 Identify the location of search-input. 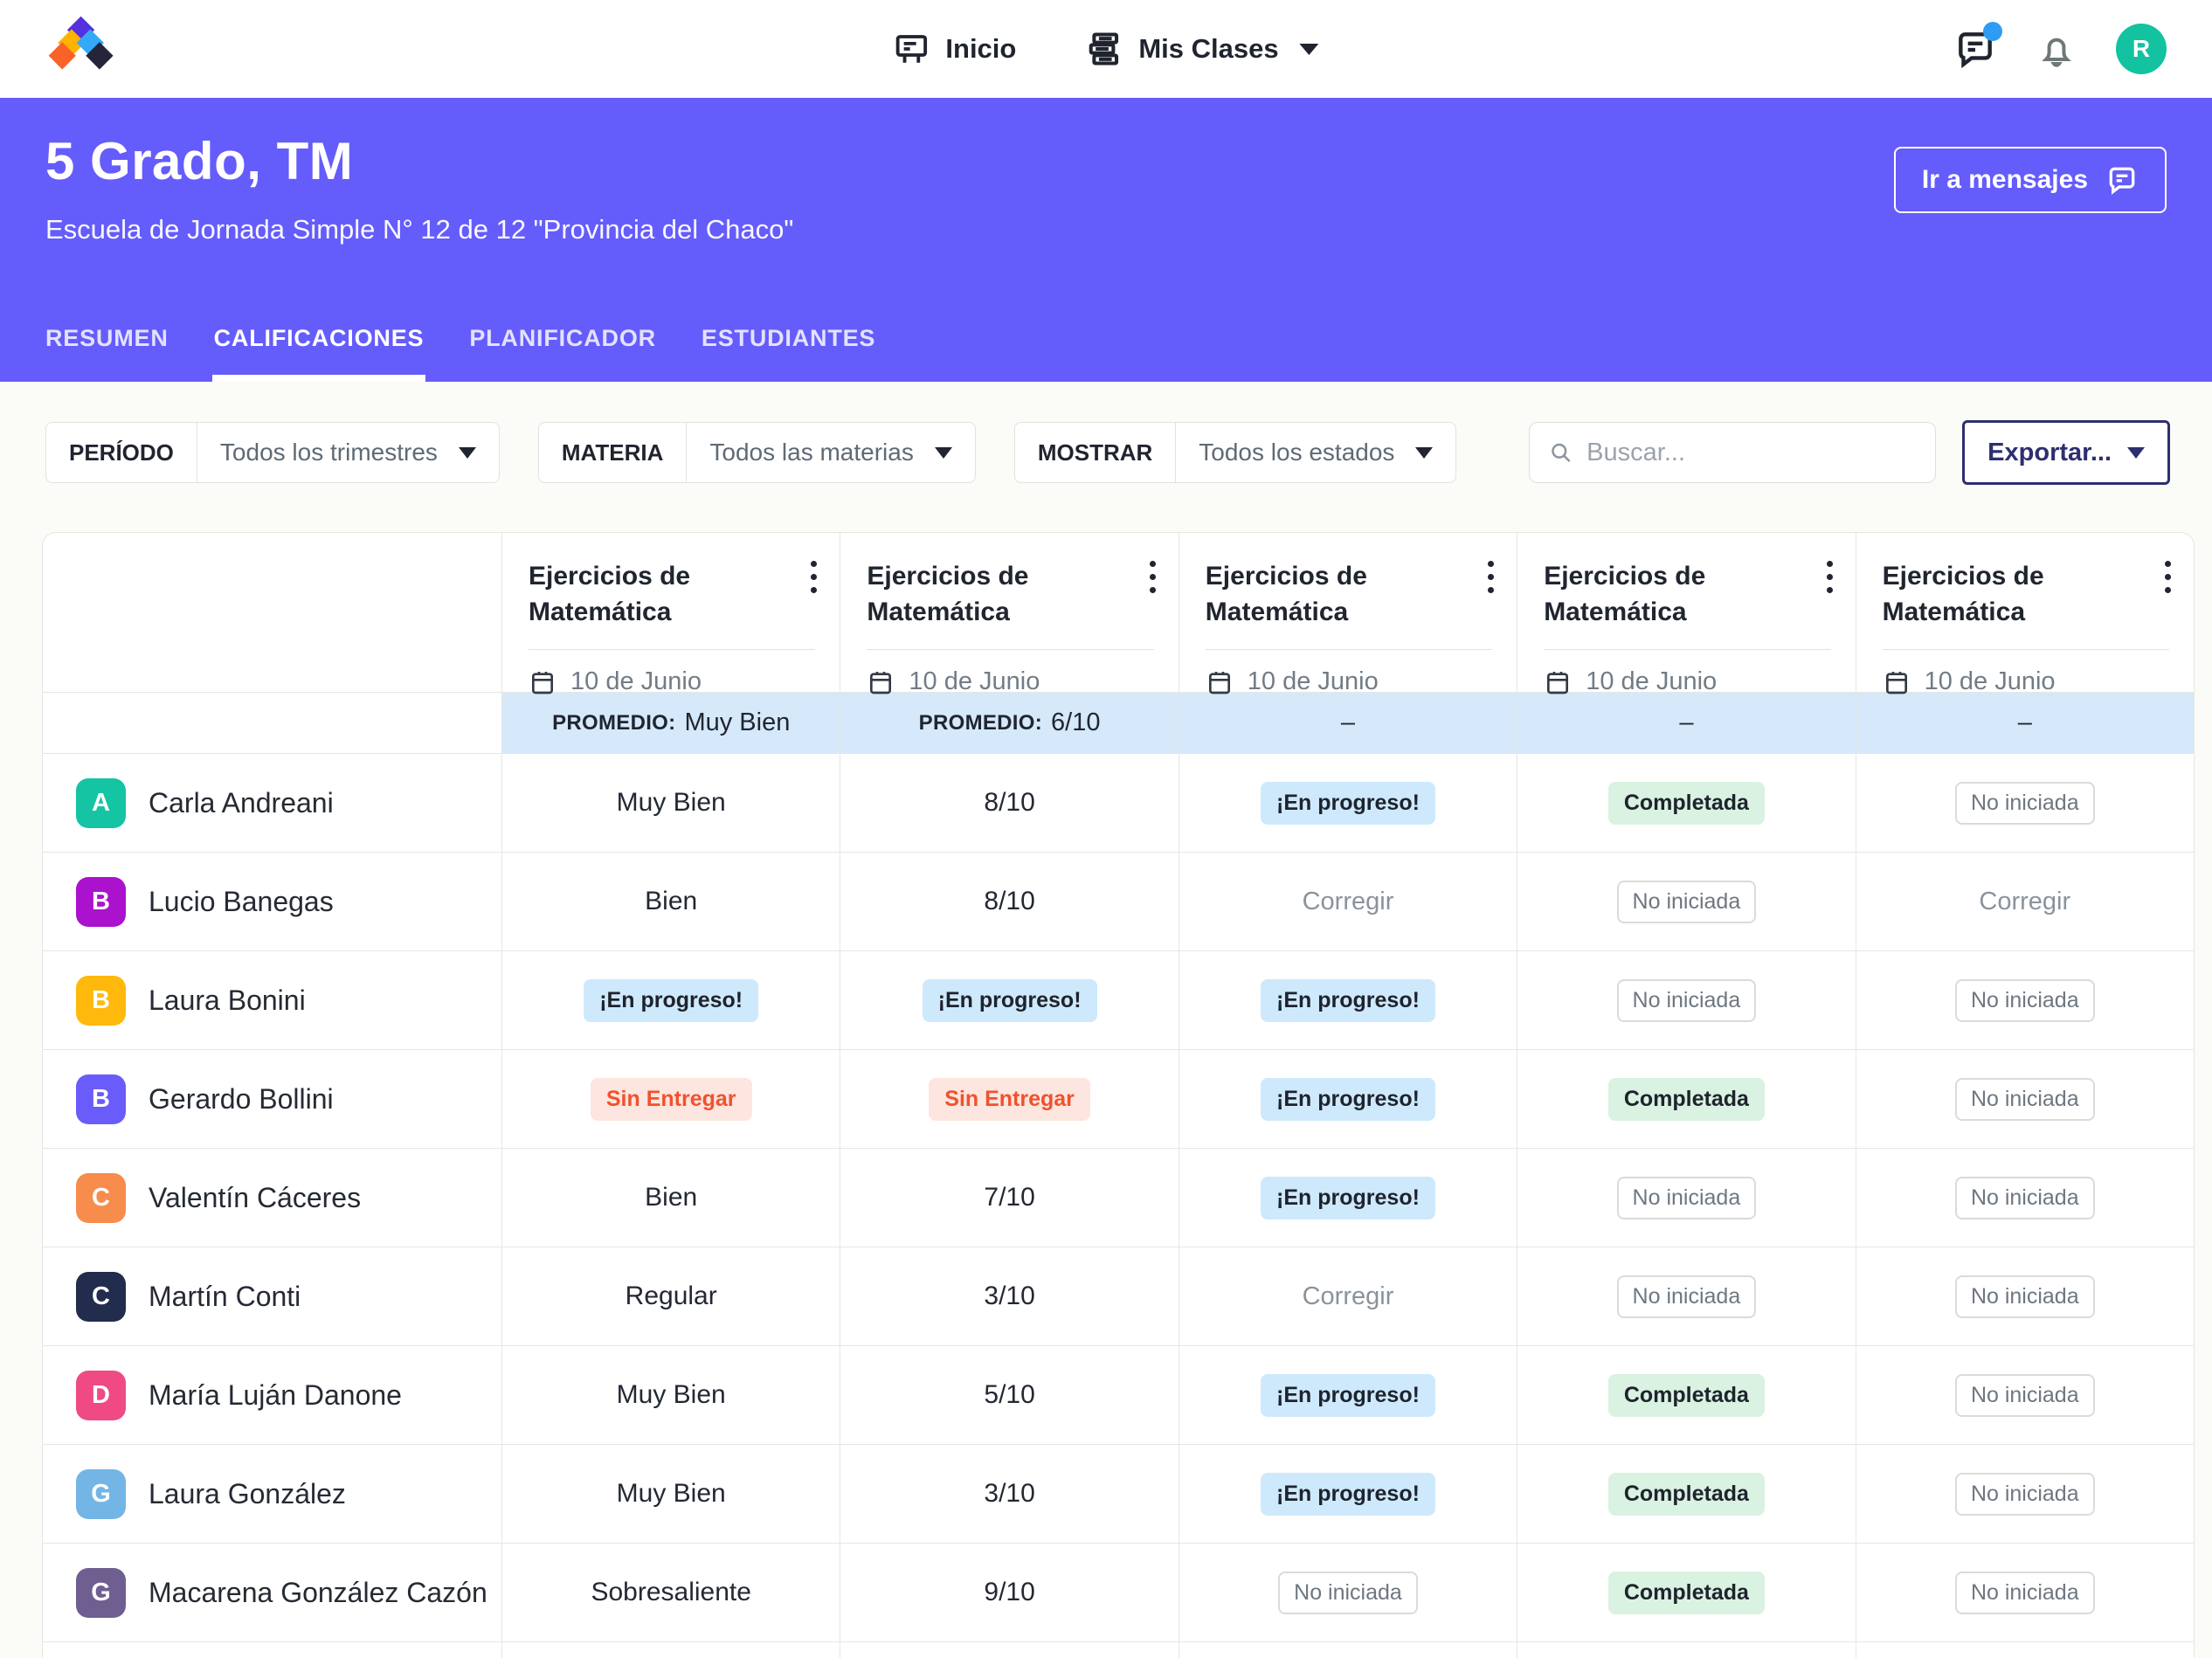
(1751, 452).